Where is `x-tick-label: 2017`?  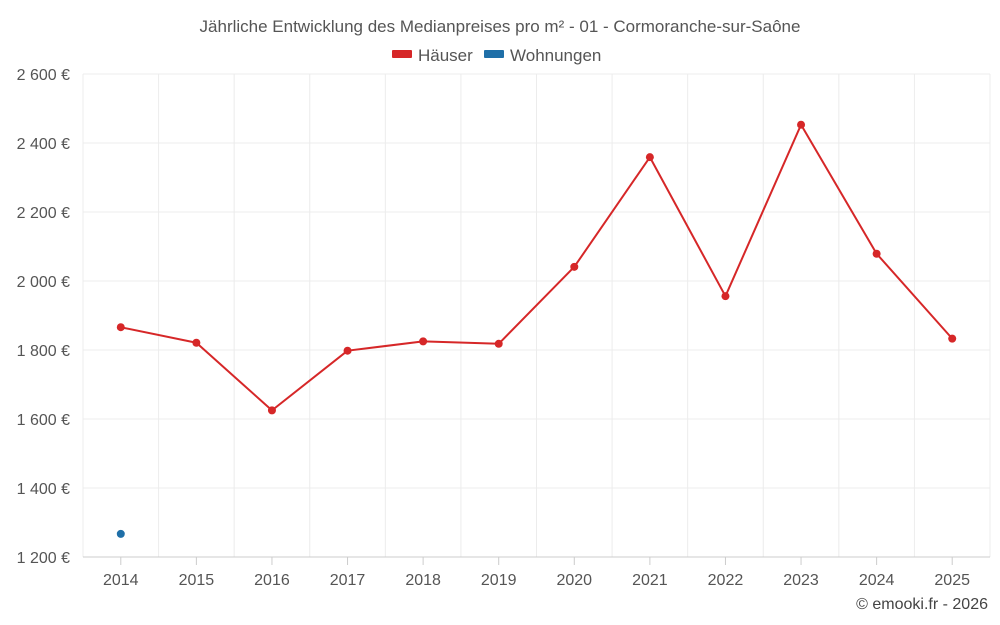
x-tick-label: 2017 is located at coordinates (348, 580).